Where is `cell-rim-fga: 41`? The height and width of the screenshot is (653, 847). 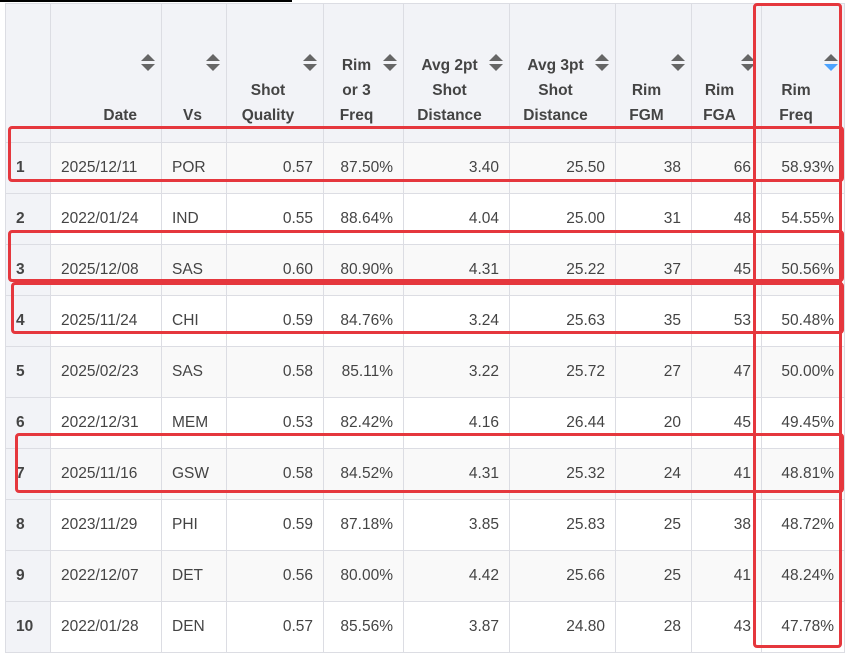 cell-rim-fga: 41 is located at coordinates (726, 474).